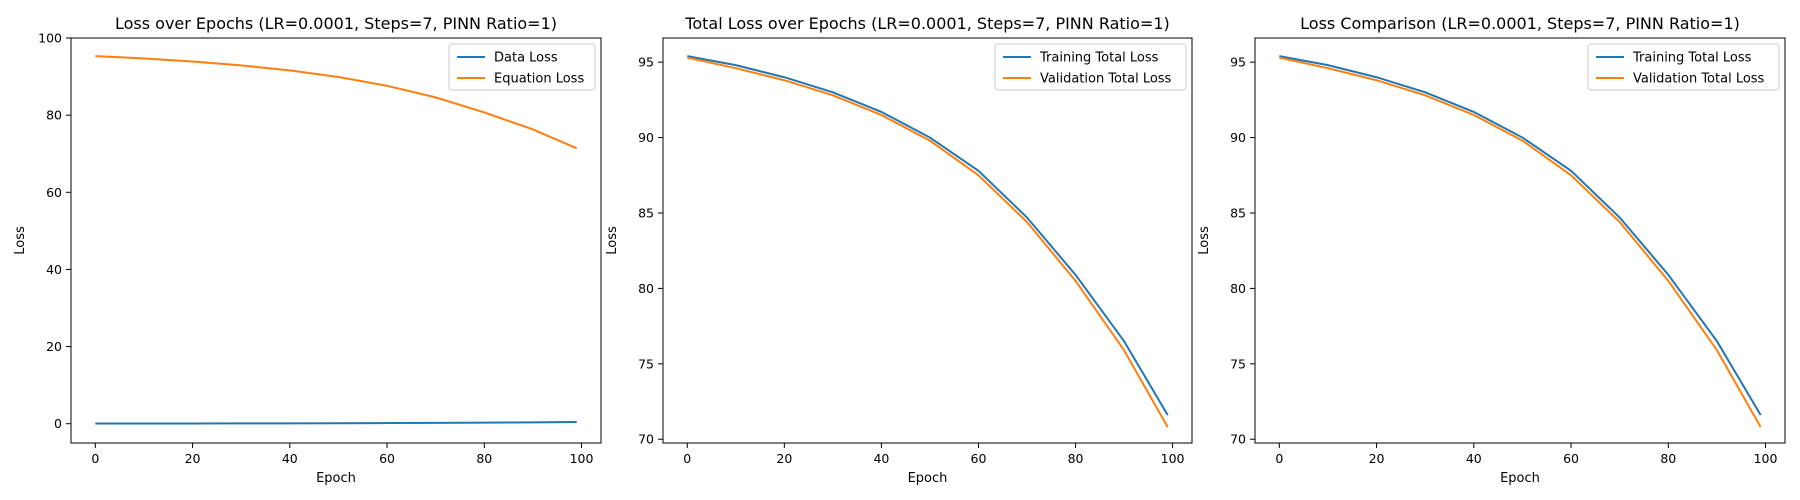 The image size is (1800, 500). Describe the element at coordinates (50, 38) in the screenshot. I see `y-tick-label: 100` at that location.